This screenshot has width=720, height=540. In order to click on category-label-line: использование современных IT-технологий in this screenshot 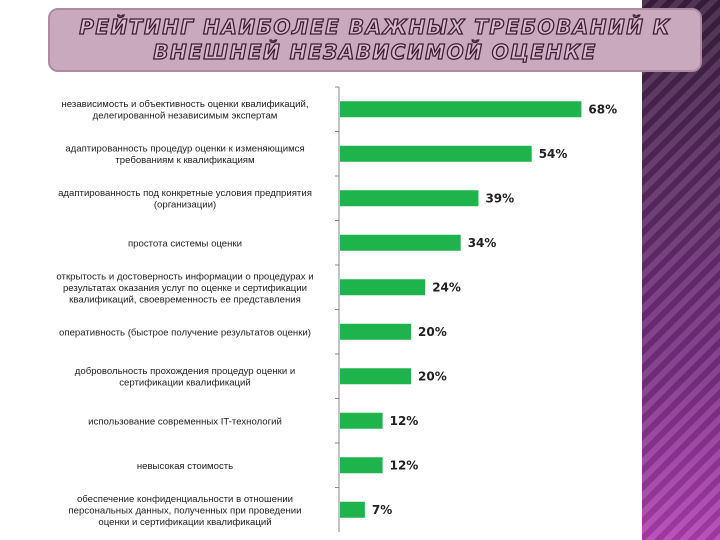, I will do `click(185, 421)`.